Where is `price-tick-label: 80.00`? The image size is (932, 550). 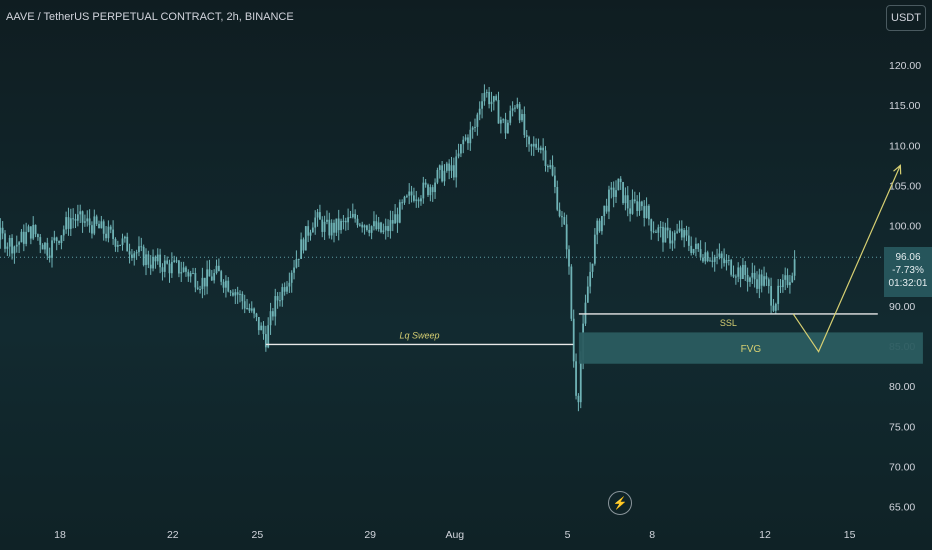
price-tick-label: 80.00 is located at coordinates (902, 387).